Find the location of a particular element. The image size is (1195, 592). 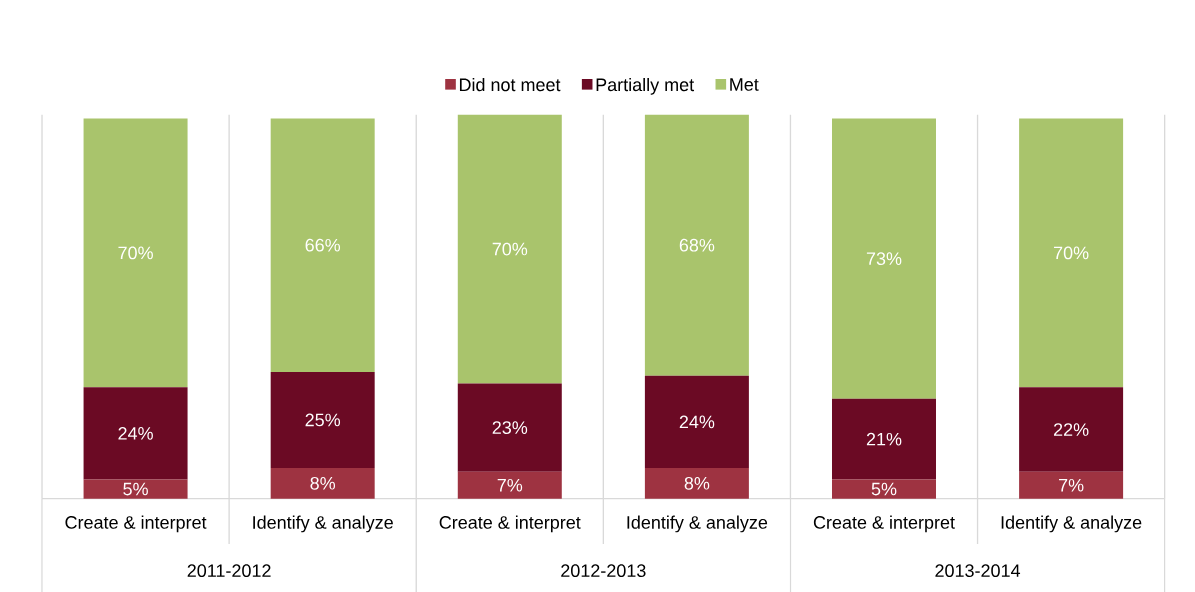

data-label: 23% is located at coordinates (510, 427).